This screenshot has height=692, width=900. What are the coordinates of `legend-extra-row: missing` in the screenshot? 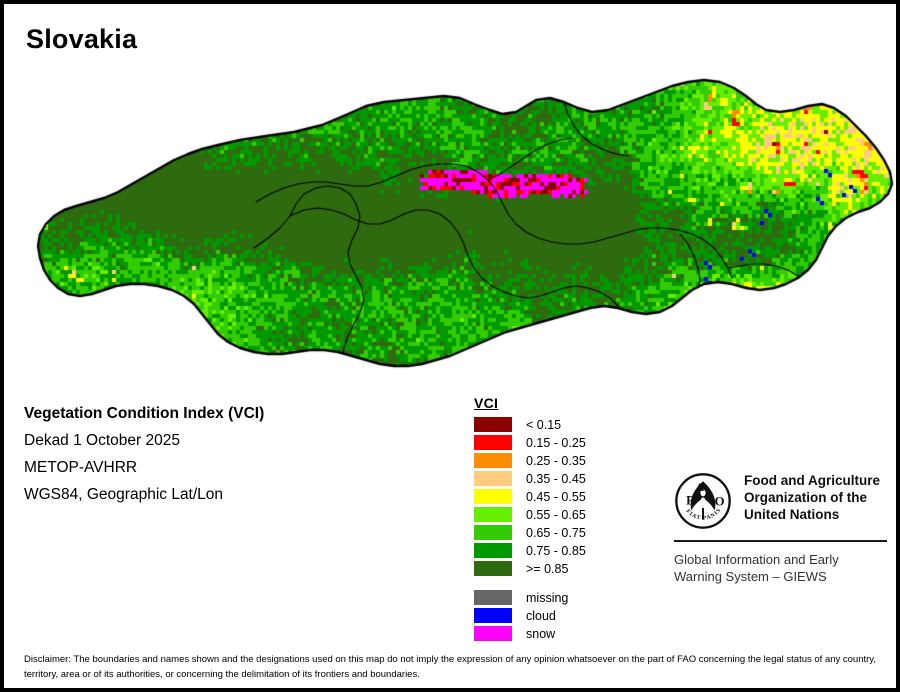 It's located at (559, 597).